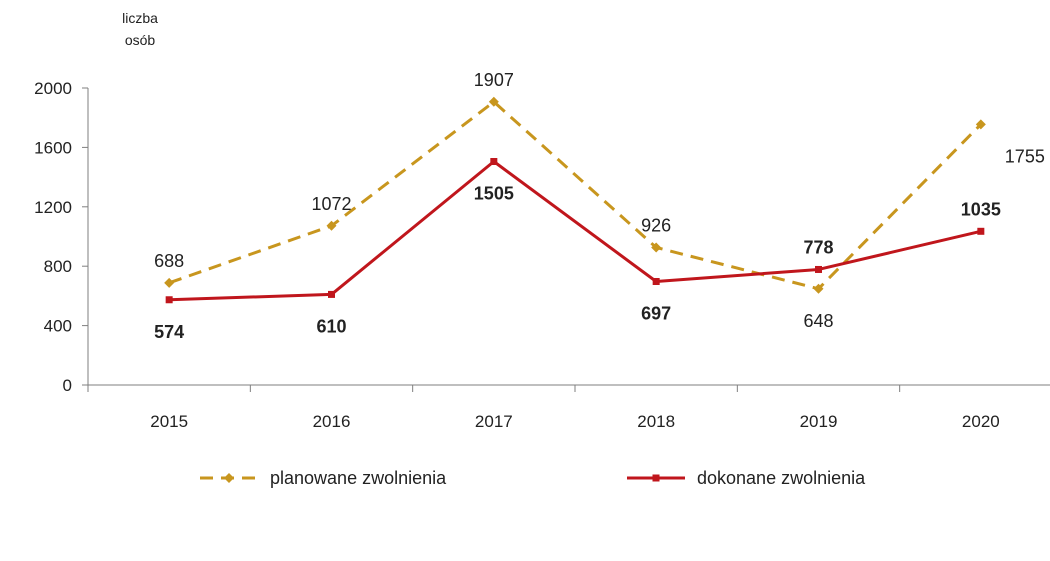 Image resolution: width=1050 pixels, height=561 pixels. Describe the element at coordinates (58, 266) in the screenshot. I see `y-tick-label: 800` at that location.